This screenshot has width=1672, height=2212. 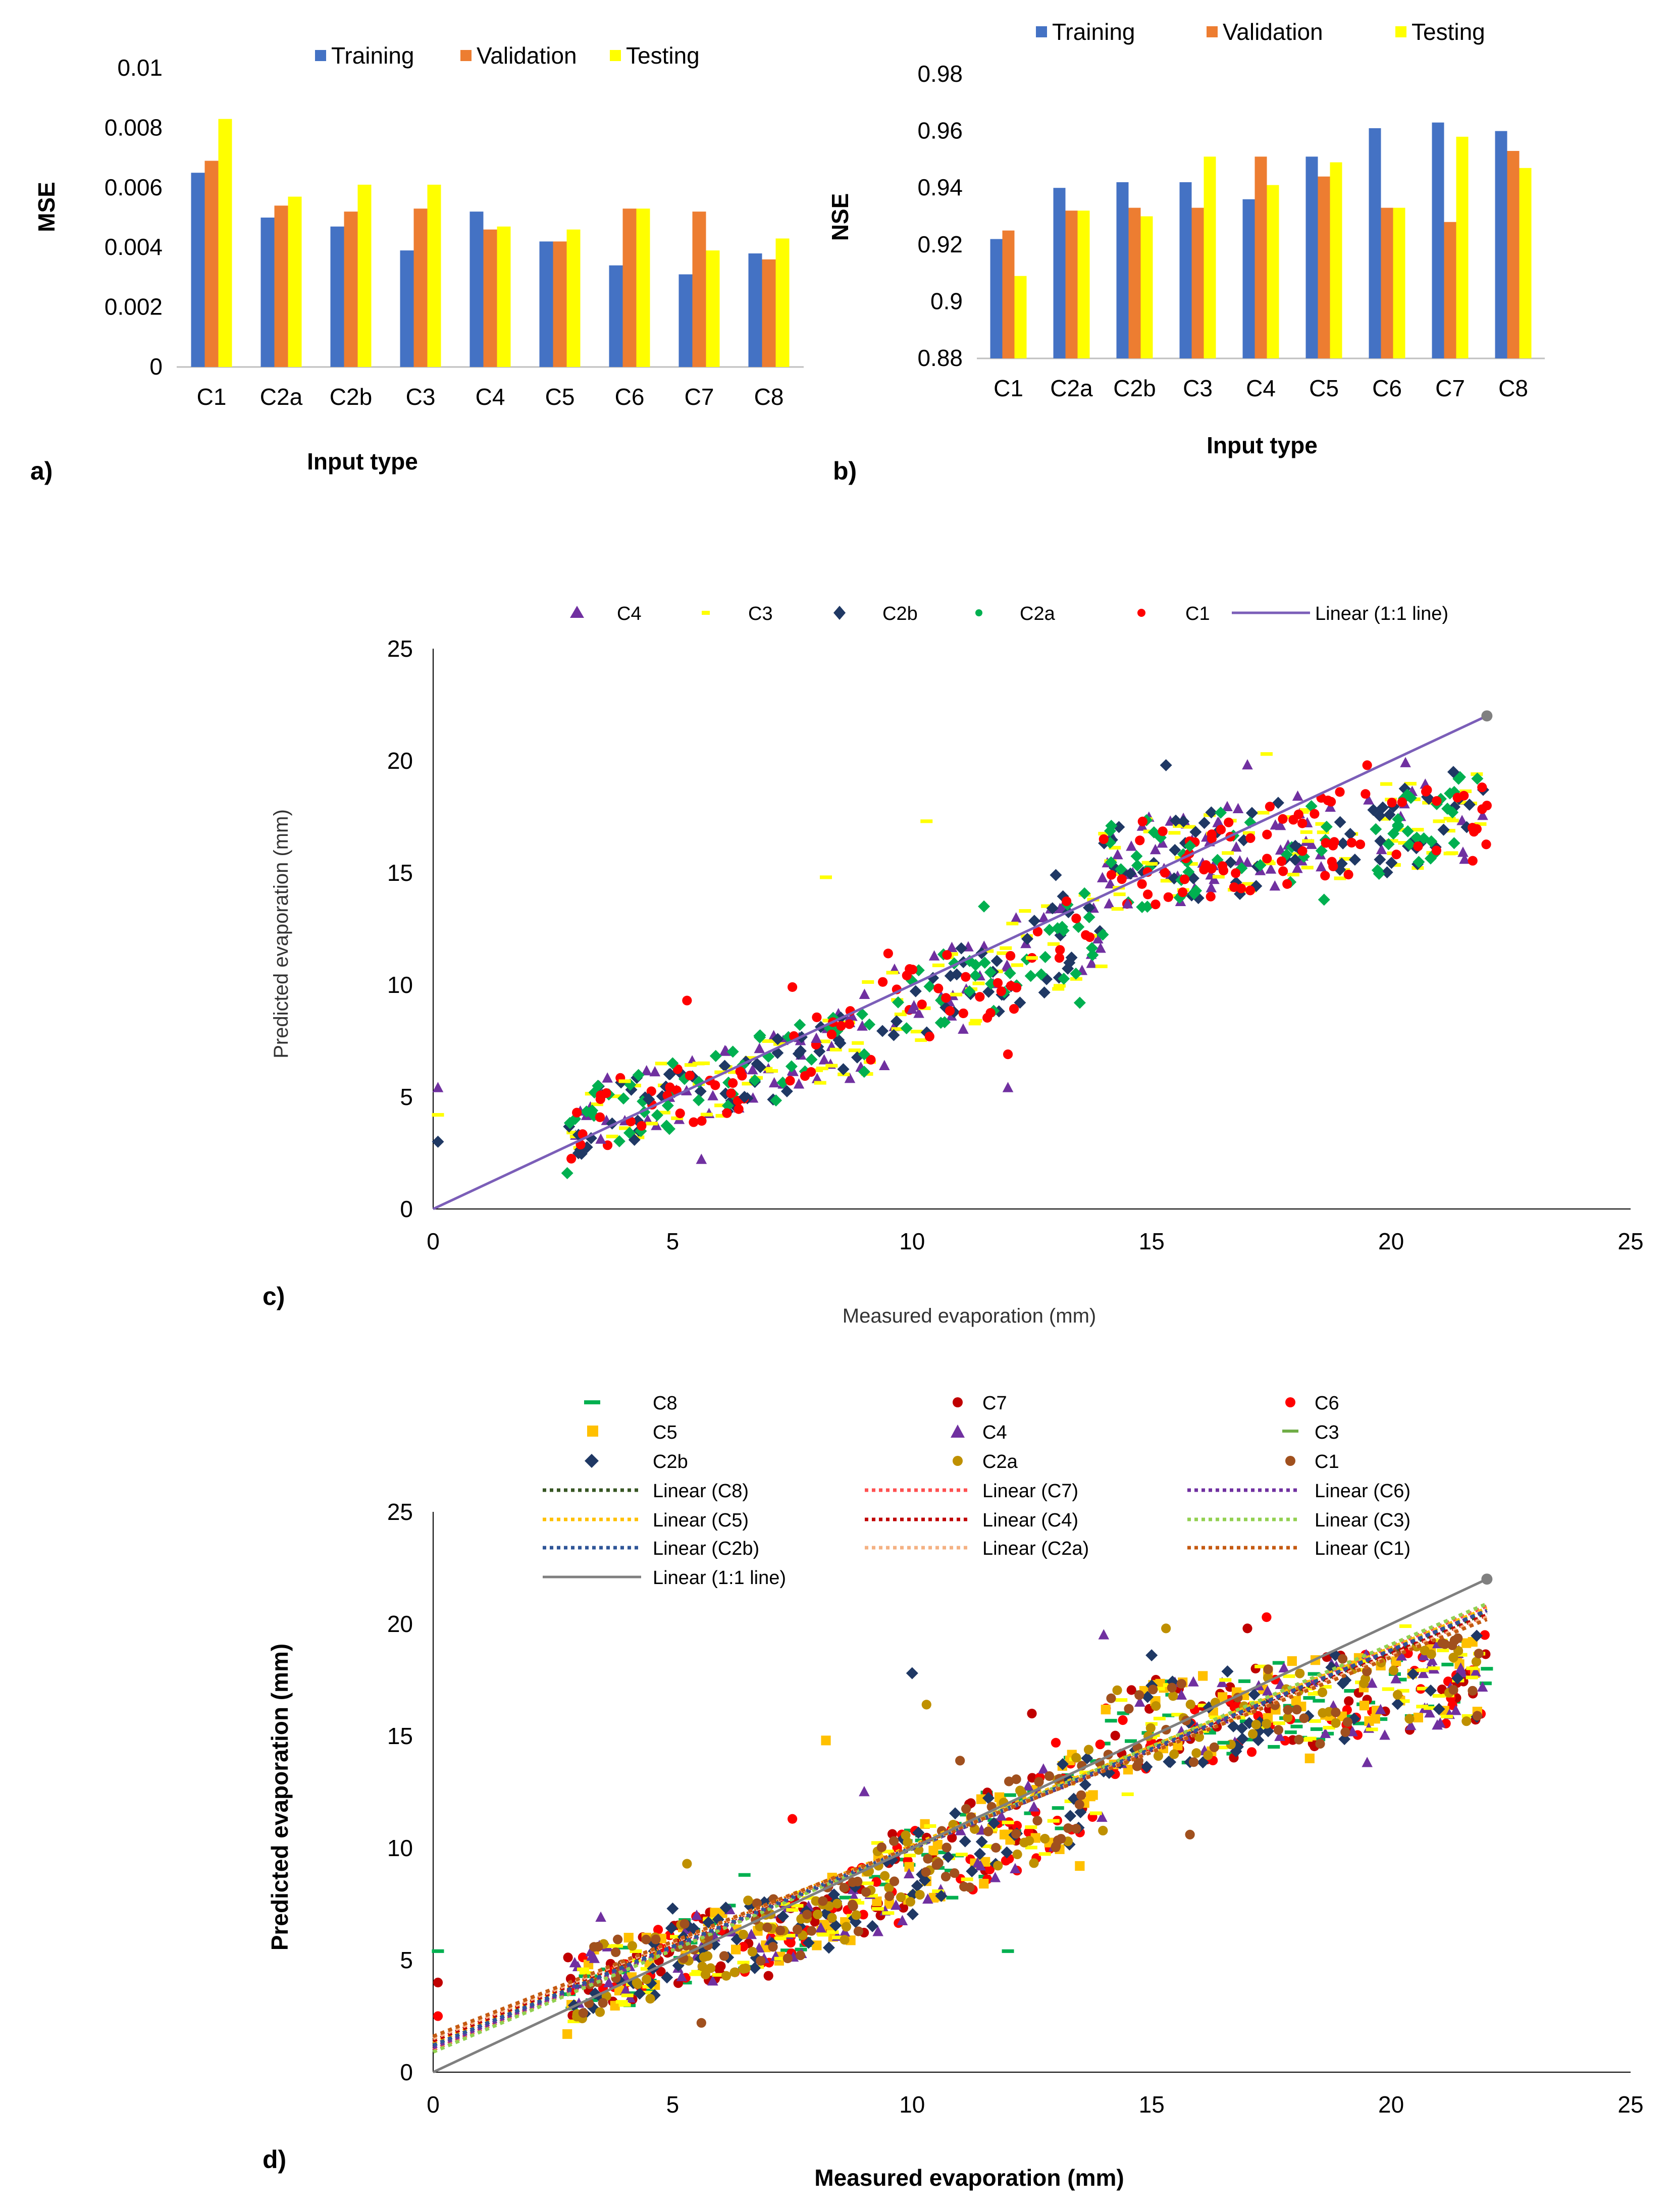 What do you see at coordinates (713, 308) in the screenshot?
I see `bar-testing-c7` at bounding box center [713, 308].